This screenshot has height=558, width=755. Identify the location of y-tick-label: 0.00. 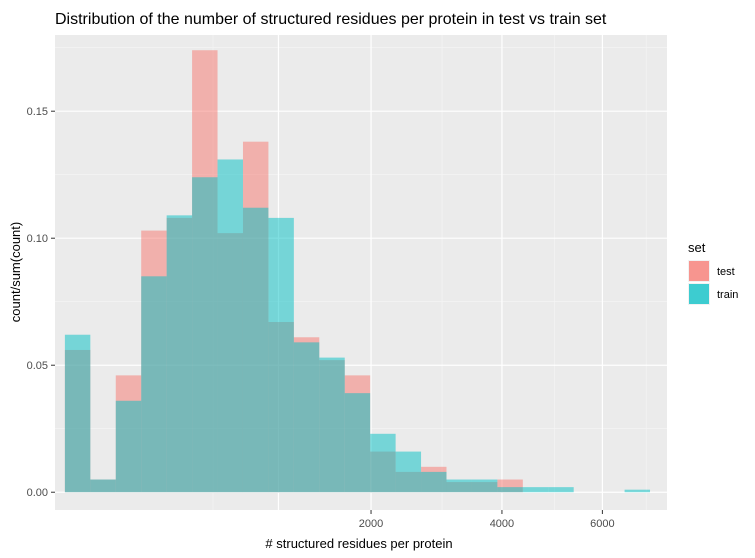
(37, 493).